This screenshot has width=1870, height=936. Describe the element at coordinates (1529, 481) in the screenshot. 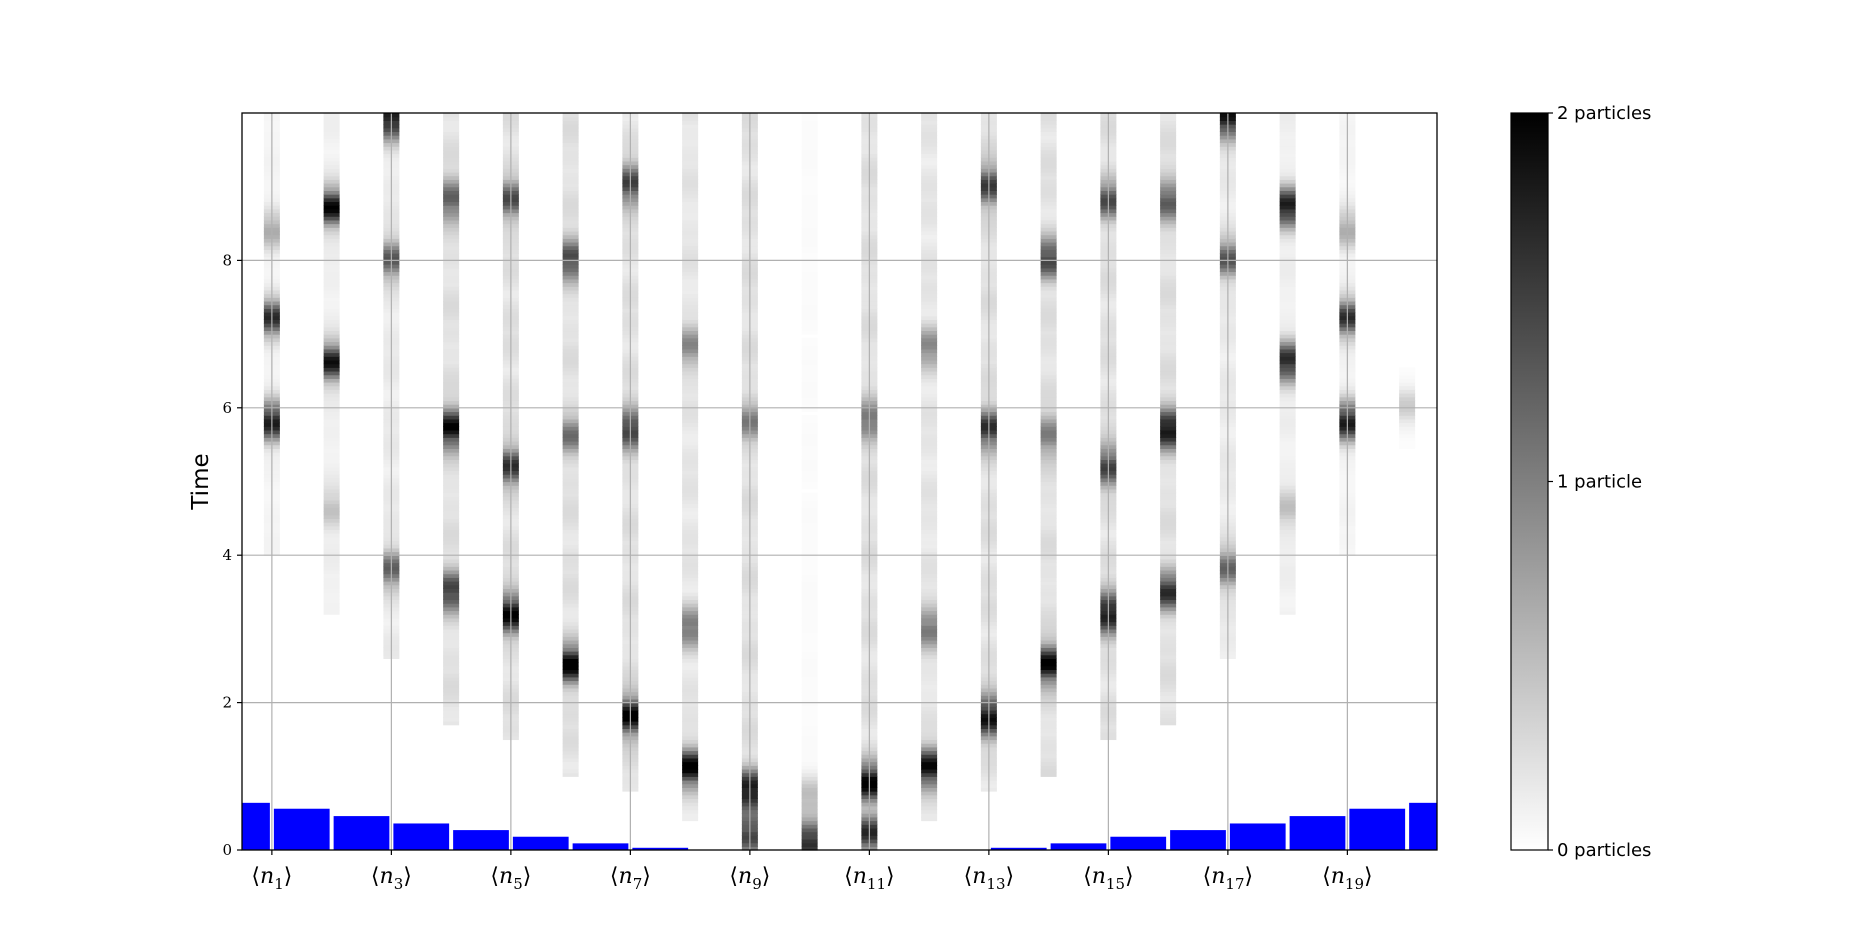

I see `colorbar-gradient` at that location.